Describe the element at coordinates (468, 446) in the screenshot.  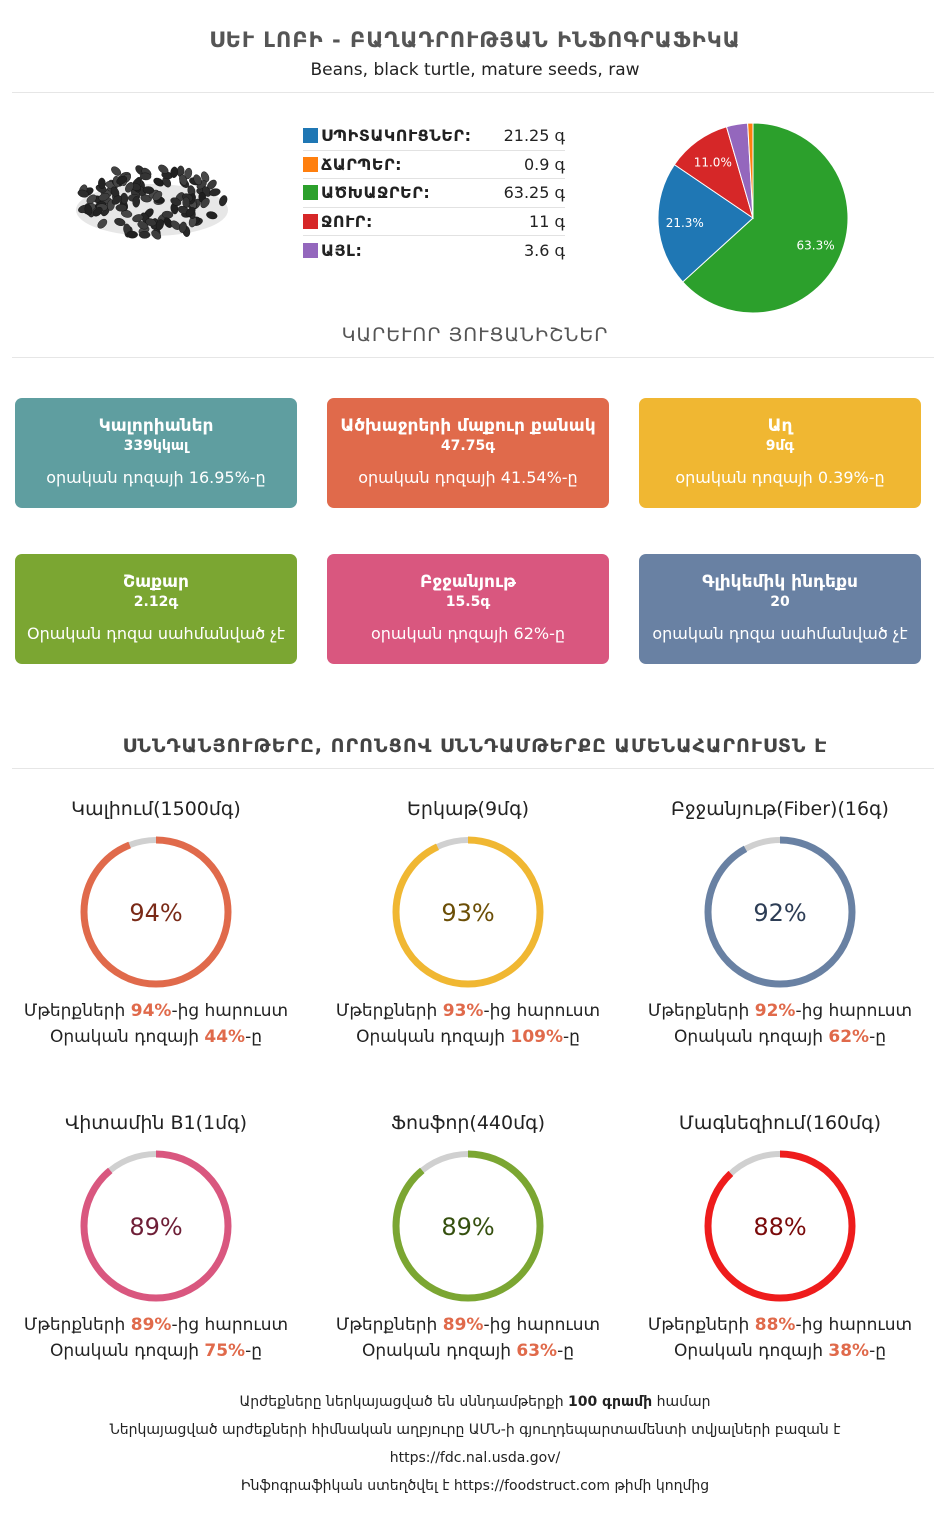
I see `card-value: 47.75գ` at that location.